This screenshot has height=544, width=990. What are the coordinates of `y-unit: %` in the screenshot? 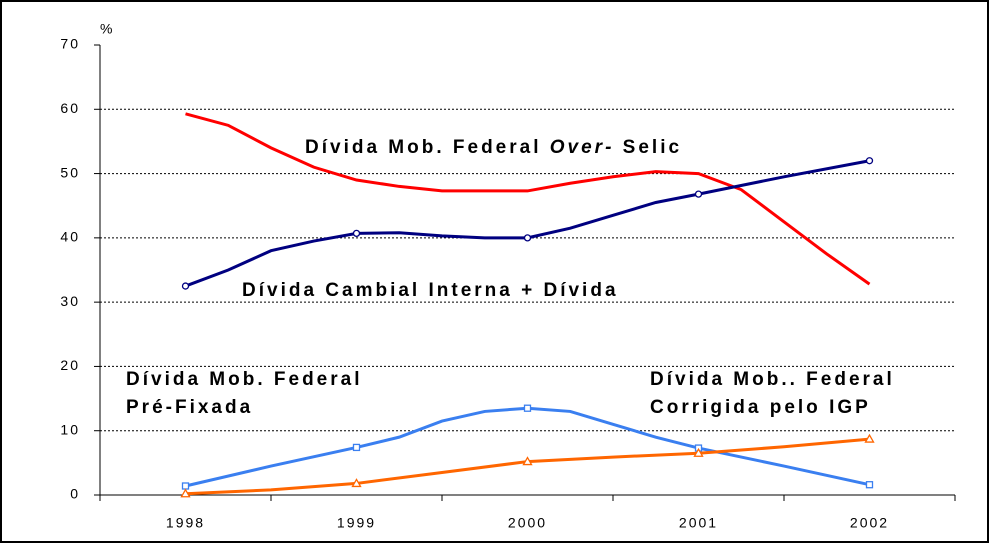 It's located at (107, 29).